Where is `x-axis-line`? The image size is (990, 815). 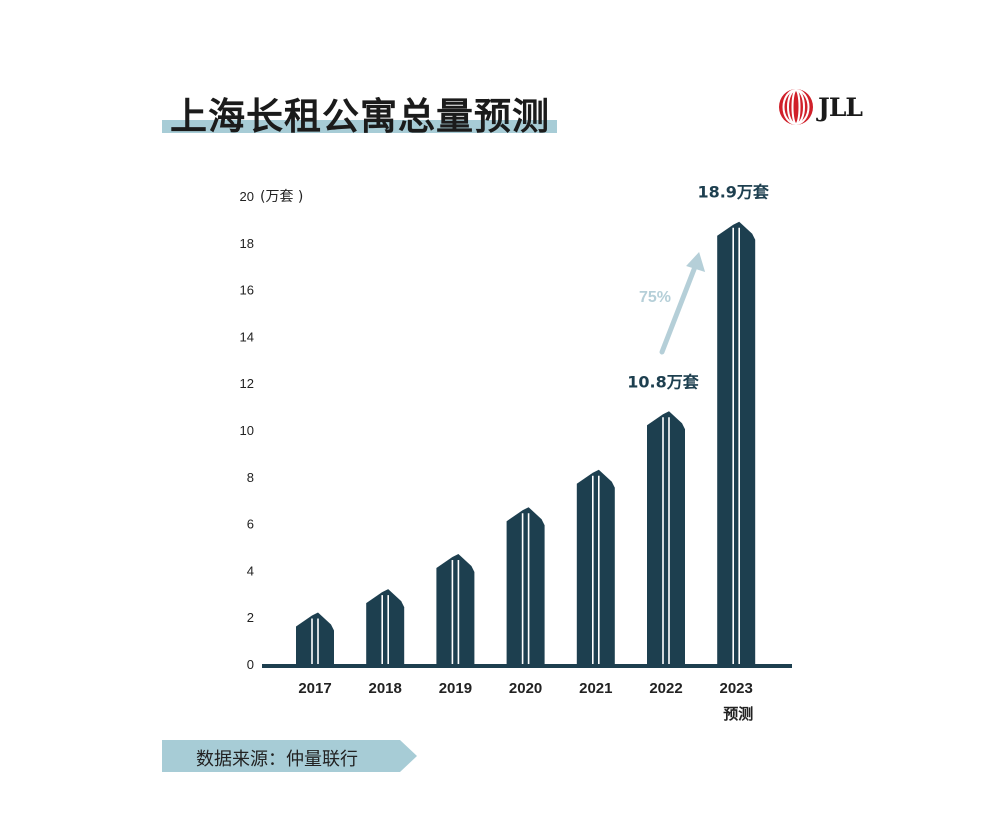 x-axis-line is located at coordinates (527, 666).